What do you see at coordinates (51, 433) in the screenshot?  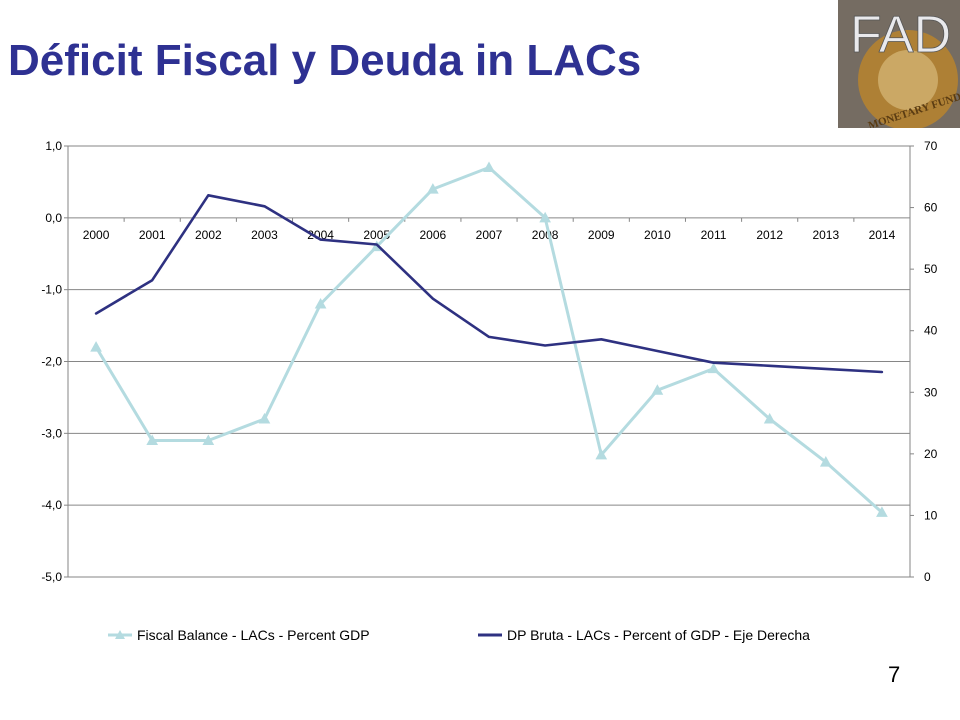 I see `y-left-tick-label: -3,0` at bounding box center [51, 433].